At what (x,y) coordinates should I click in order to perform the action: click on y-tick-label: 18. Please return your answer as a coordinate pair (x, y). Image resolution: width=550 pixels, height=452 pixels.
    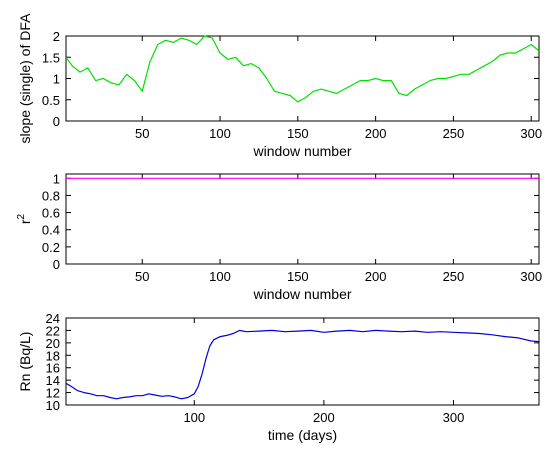
    Looking at the image, I should click on (53, 355).